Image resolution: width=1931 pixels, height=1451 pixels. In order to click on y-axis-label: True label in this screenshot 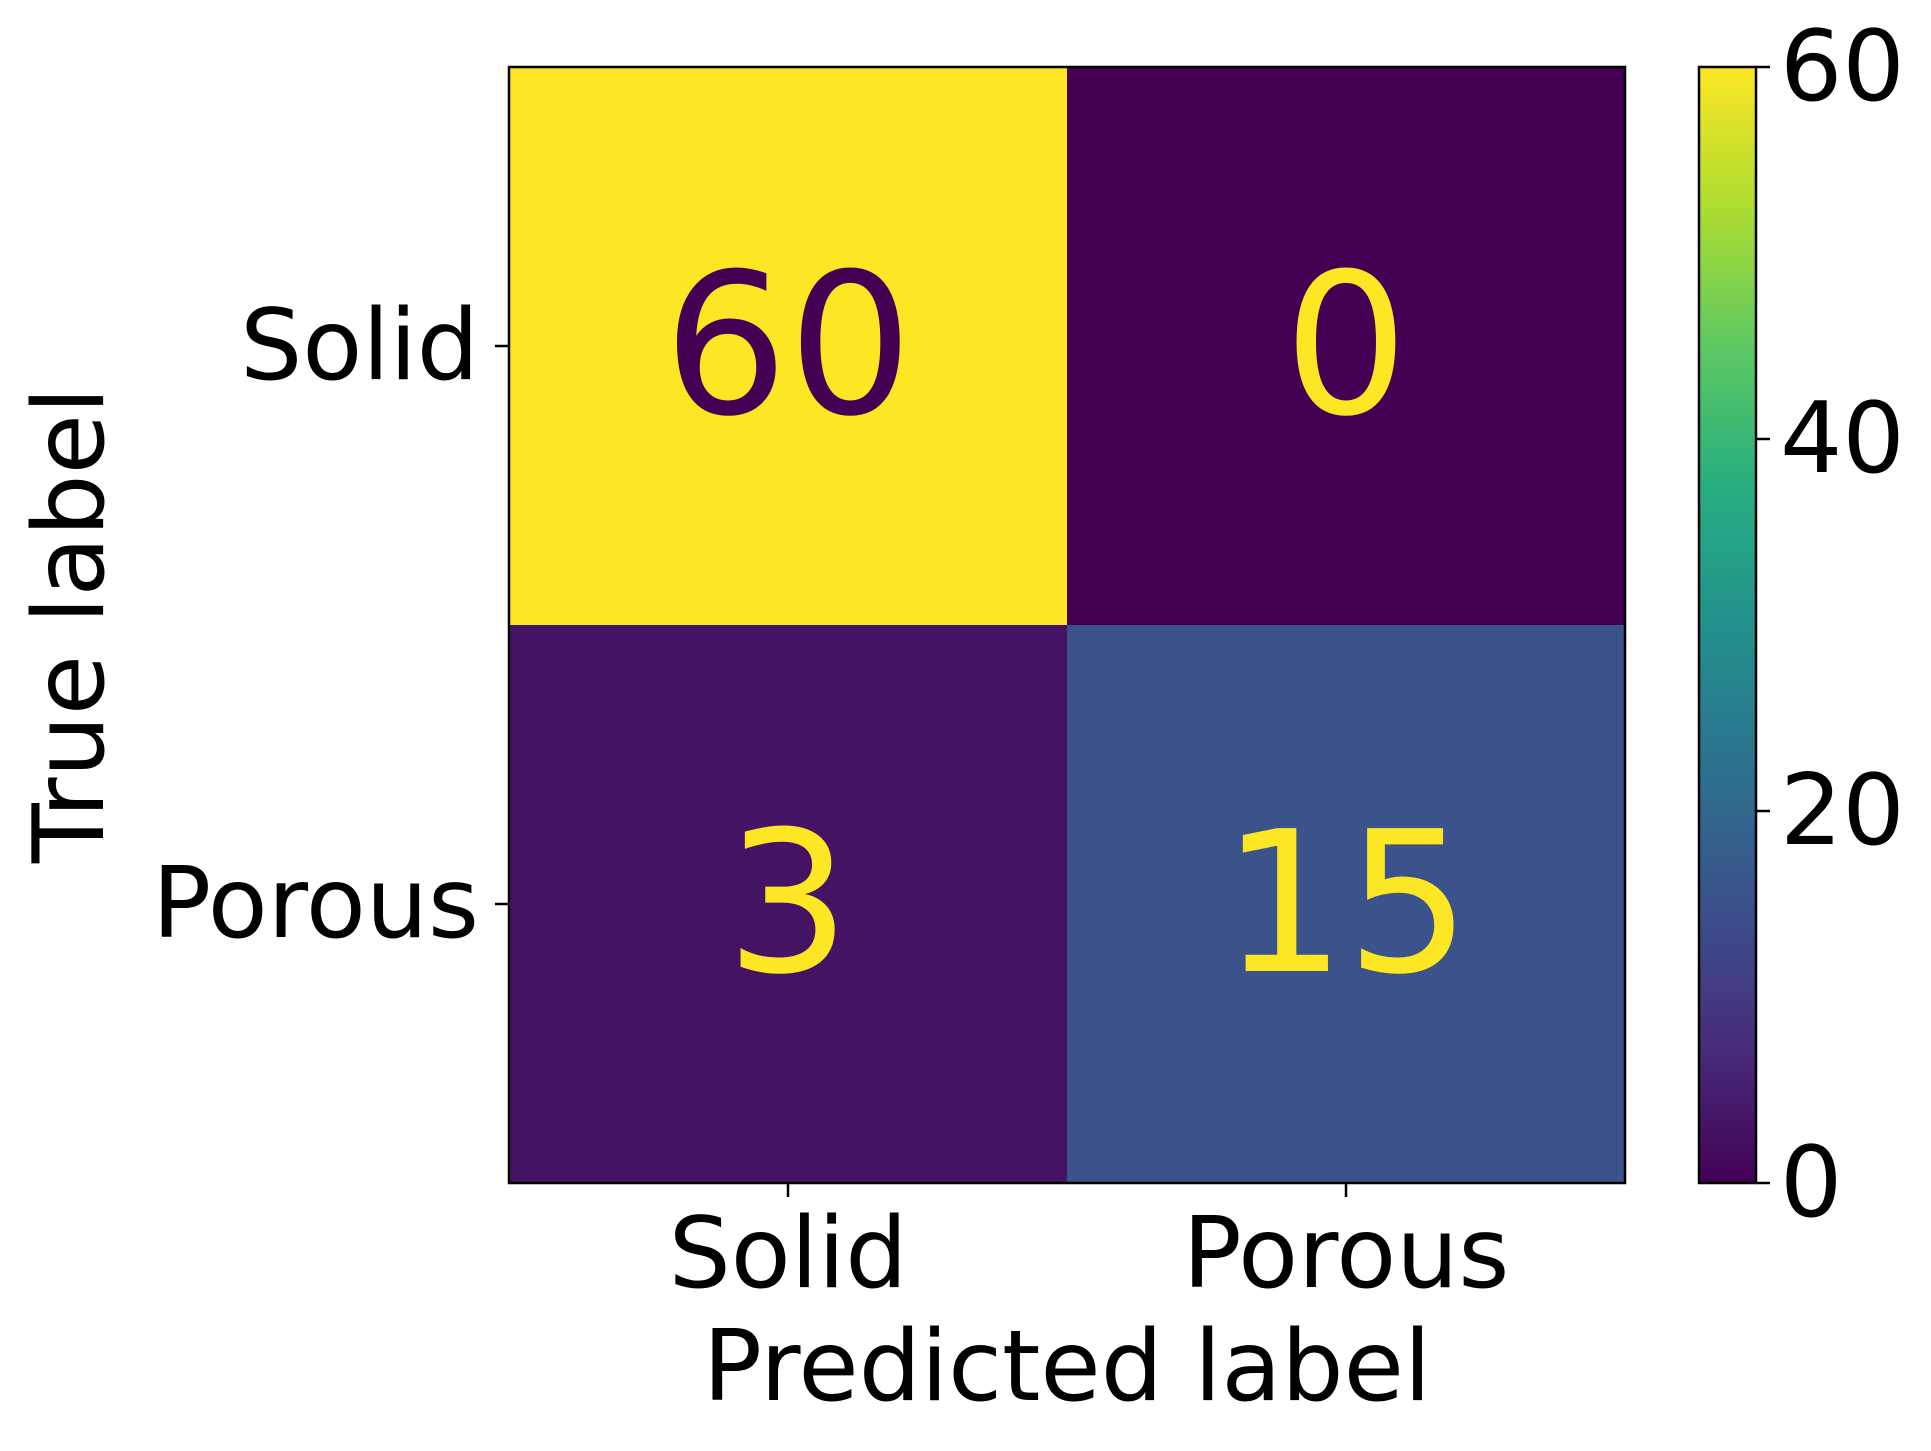, I will do `click(70, 625)`.